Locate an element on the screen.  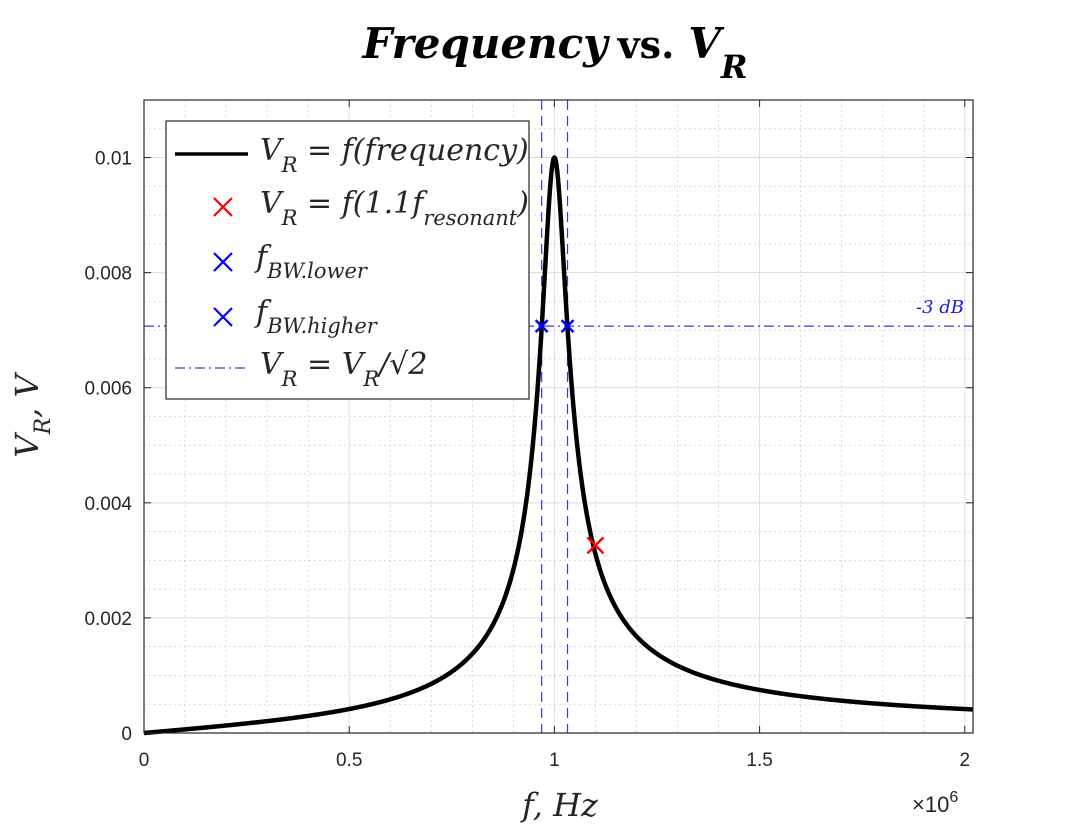
x-tick-label: 0 is located at coordinates (144, 760).